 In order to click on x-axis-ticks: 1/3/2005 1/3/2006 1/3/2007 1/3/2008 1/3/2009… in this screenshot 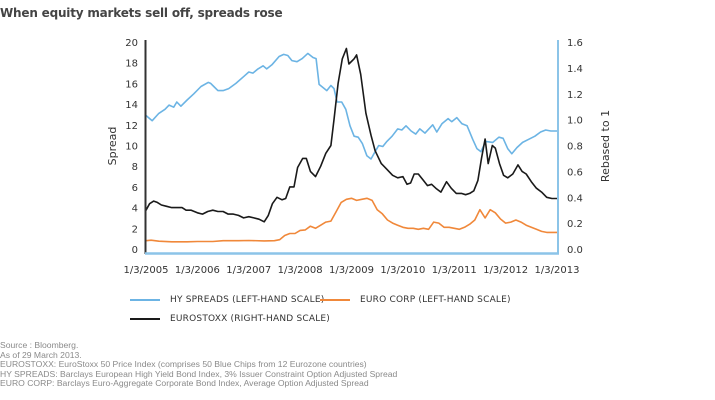, I will do `click(352, 270)`.